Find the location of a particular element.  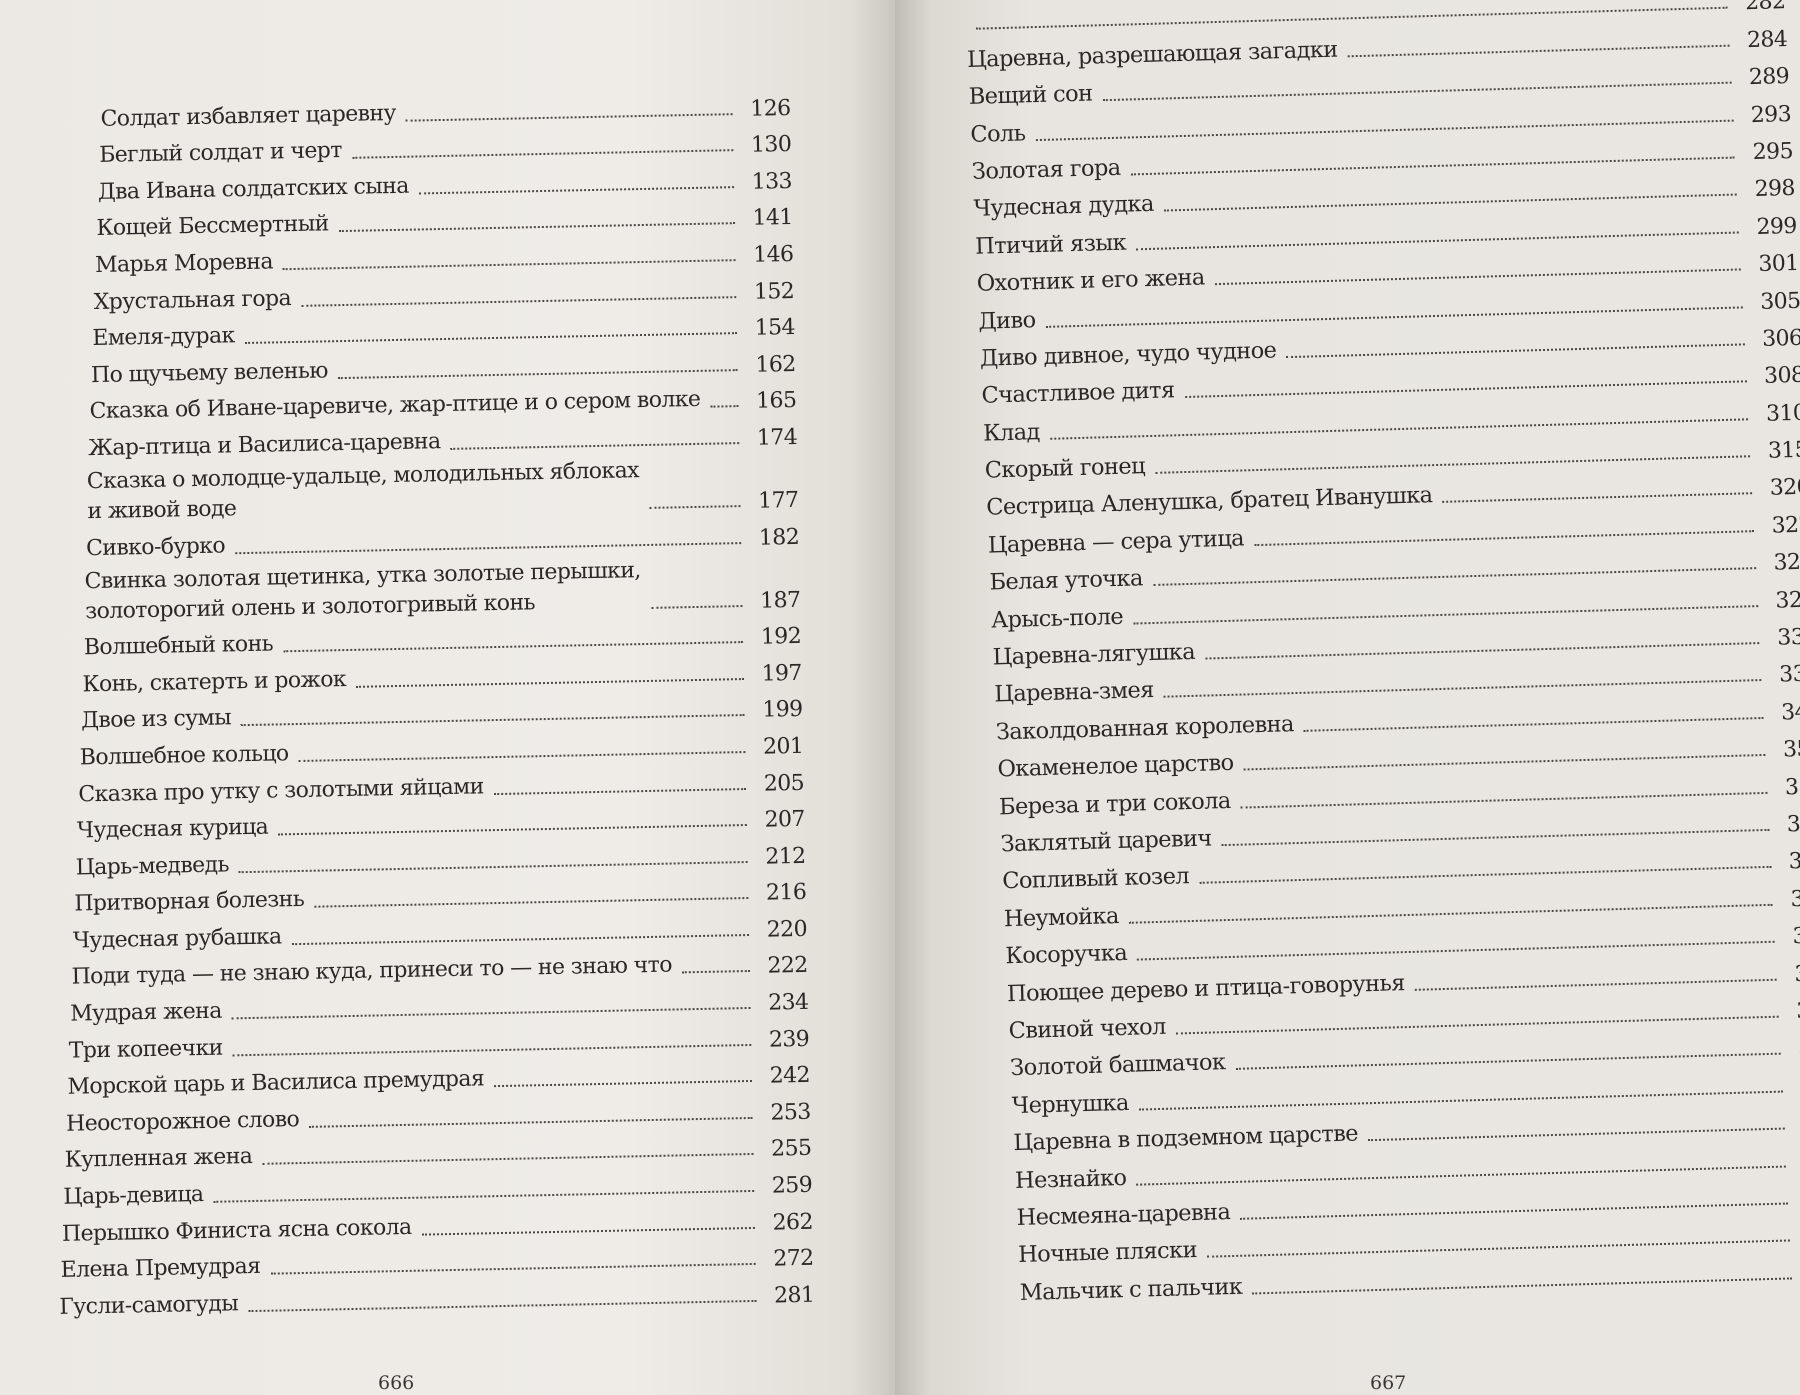

toc-entry-title: Купленная жена is located at coordinates (158, 1159).